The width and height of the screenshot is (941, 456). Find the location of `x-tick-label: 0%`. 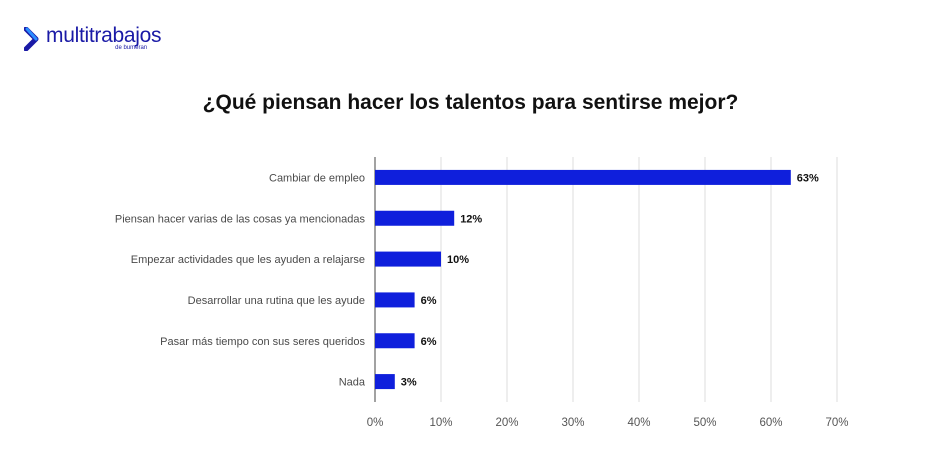

x-tick-label: 0% is located at coordinates (375, 423).